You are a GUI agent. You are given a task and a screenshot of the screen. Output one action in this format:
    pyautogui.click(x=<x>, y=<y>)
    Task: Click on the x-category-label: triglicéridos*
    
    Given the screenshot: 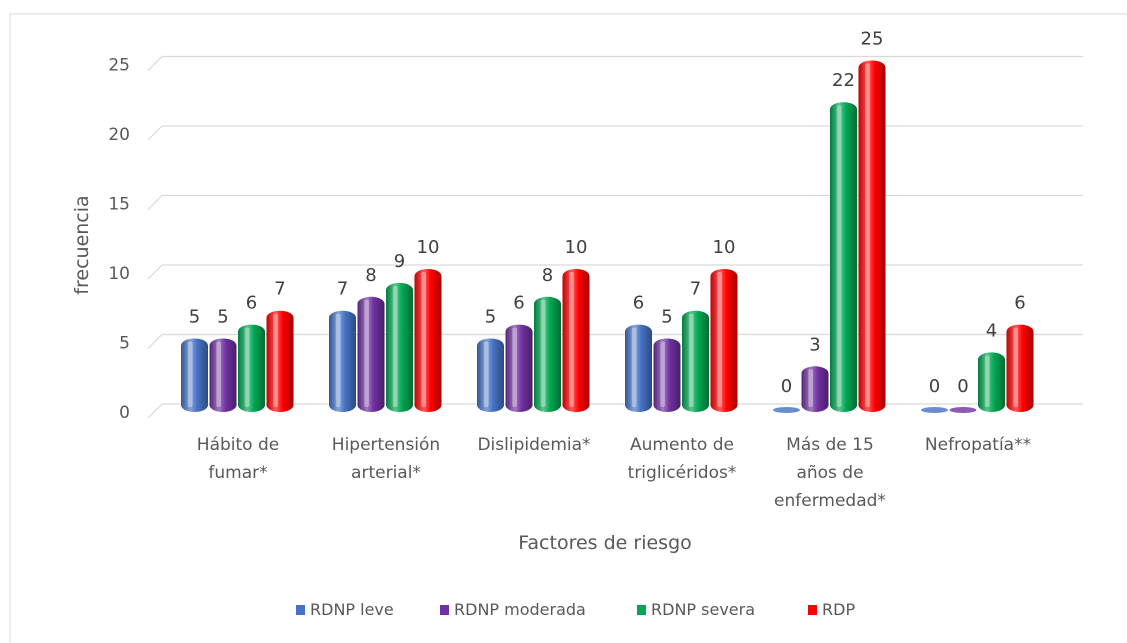 What is the action you would take?
    pyautogui.click(x=682, y=473)
    